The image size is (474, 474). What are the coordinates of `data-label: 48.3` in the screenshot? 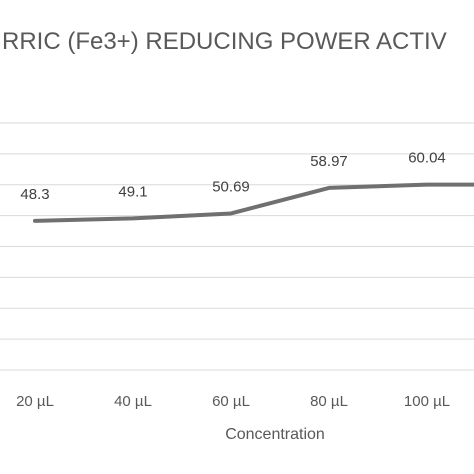 It's located at (34, 194).